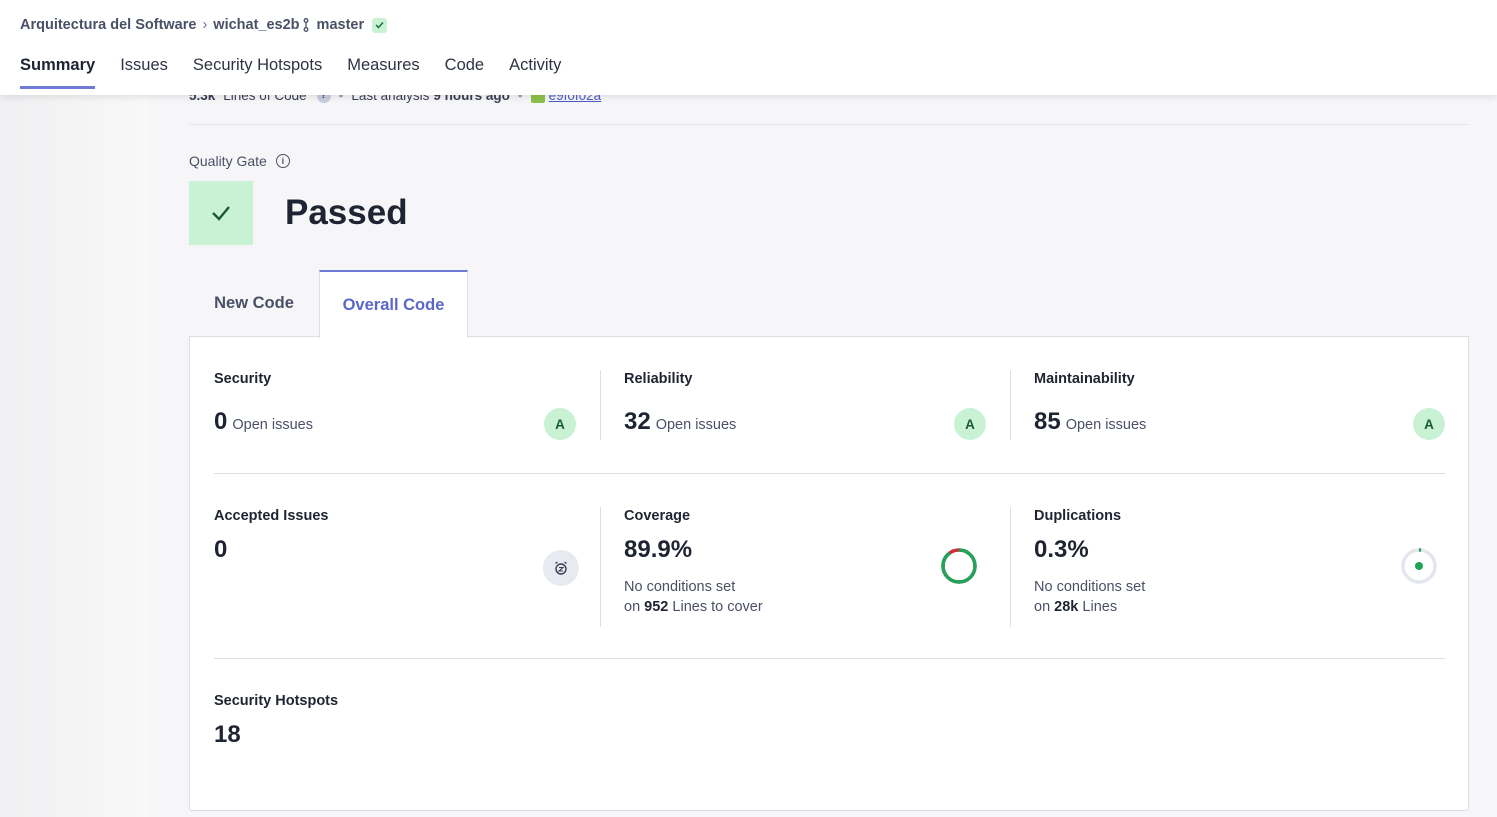 Image resolution: width=1497 pixels, height=817 pixels. I want to click on maintainability-card: Maintainability, so click(1084, 379).